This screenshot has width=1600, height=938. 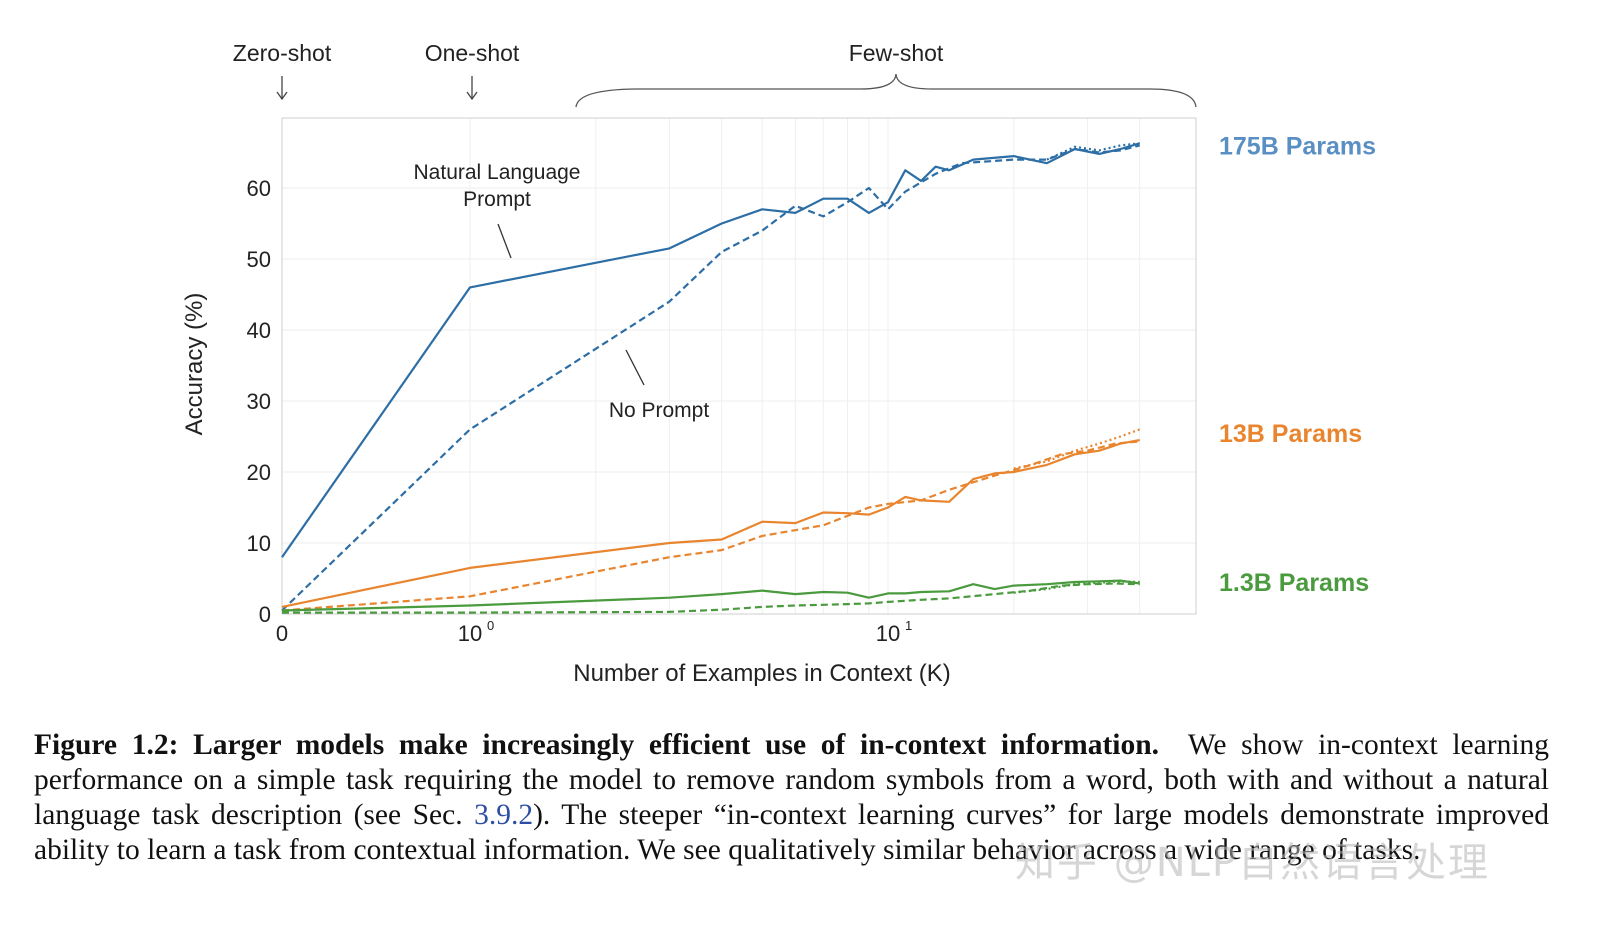 What do you see at coordinates (886, 90) in the screenshot?
I see `few-shot-brace` at bounding box center [886, 90].